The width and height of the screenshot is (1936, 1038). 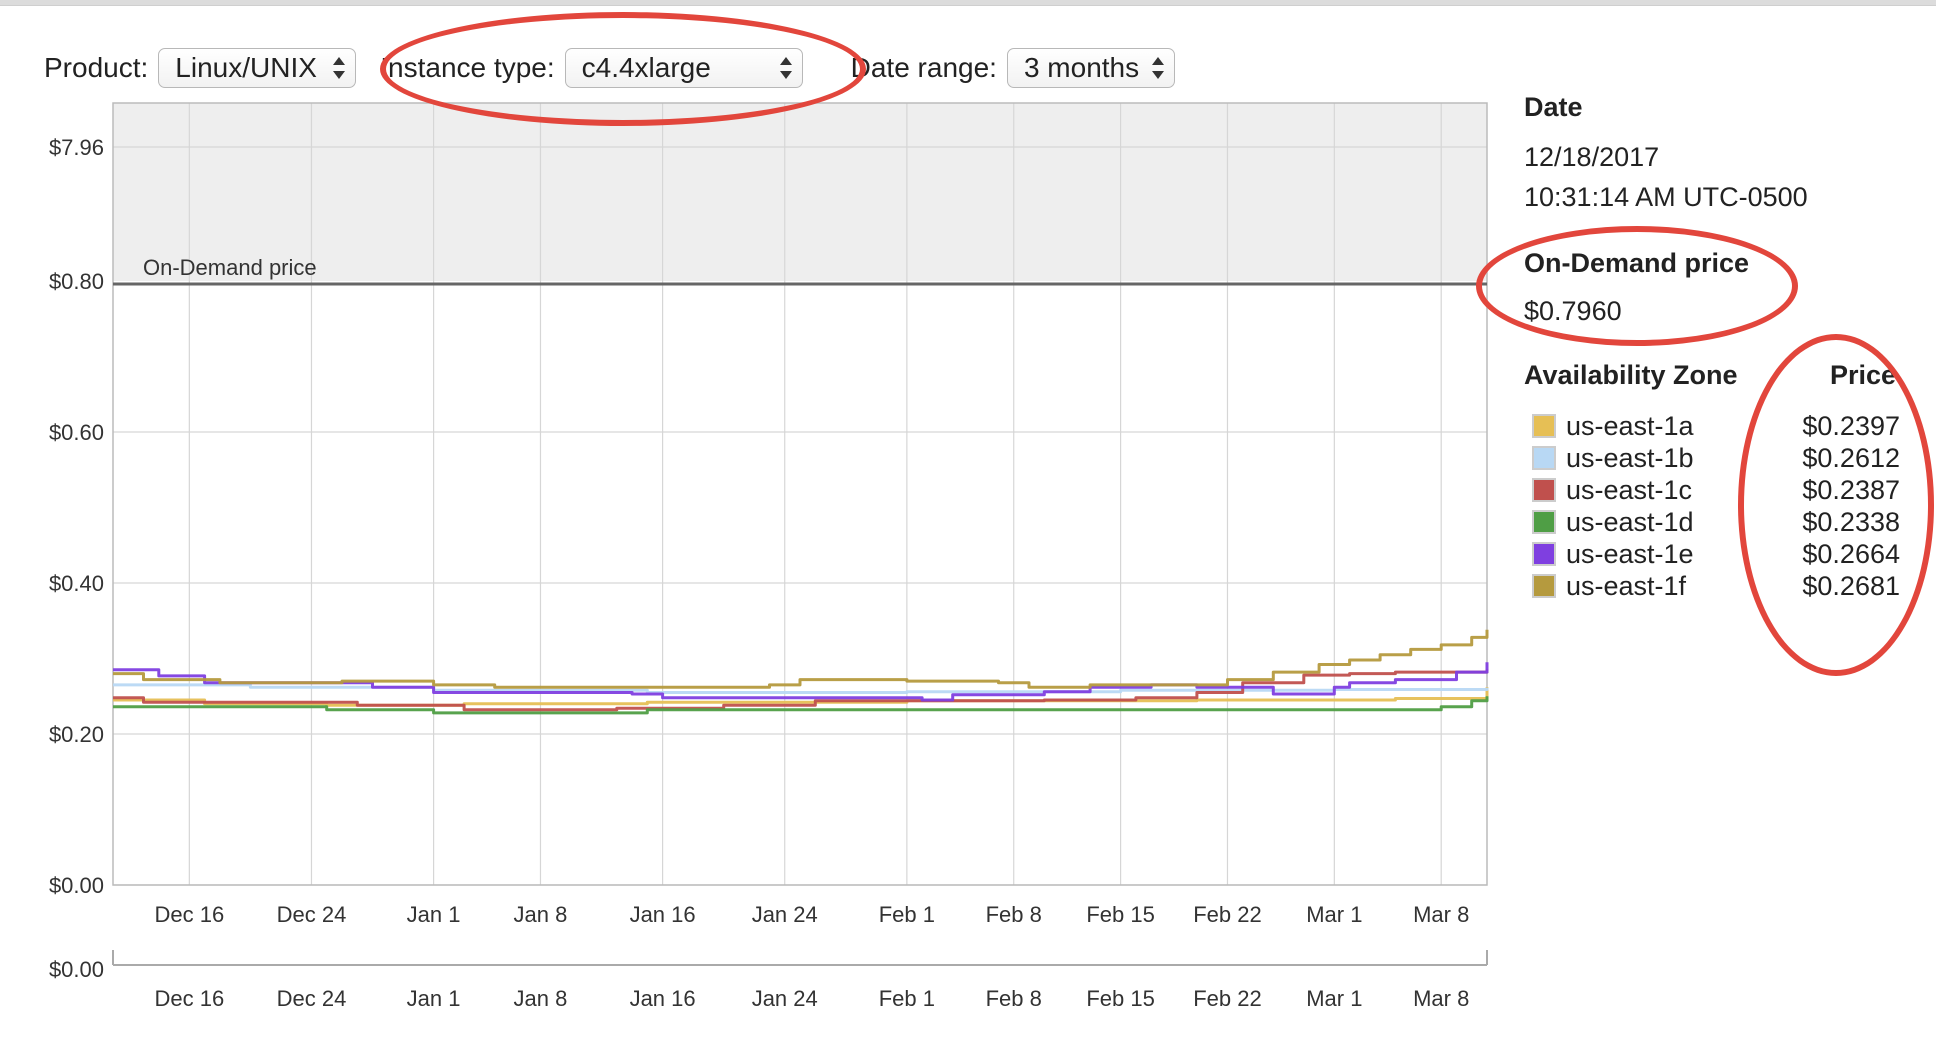 I want to click on series-line-us-east-1c, so click(x=801, y=690).